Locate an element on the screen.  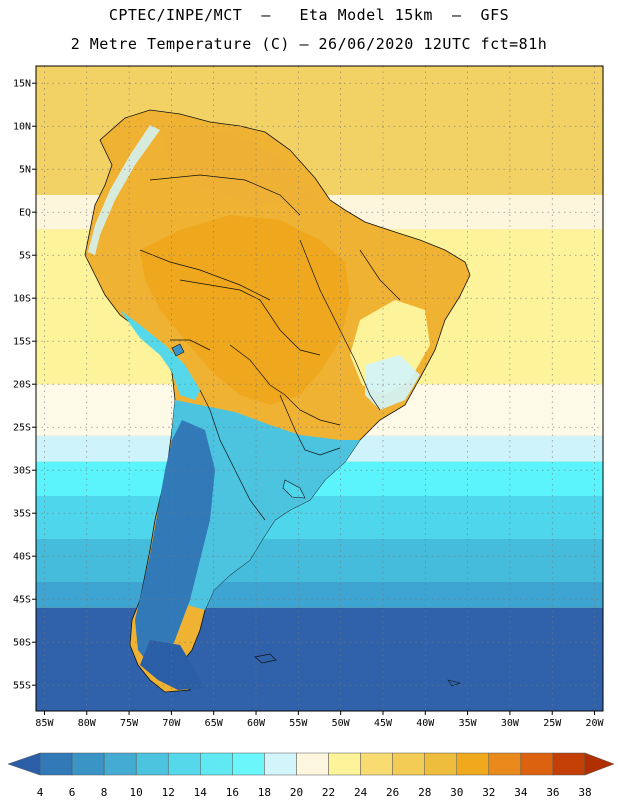
lon-label: 40W is located at coordinates (425, 723).